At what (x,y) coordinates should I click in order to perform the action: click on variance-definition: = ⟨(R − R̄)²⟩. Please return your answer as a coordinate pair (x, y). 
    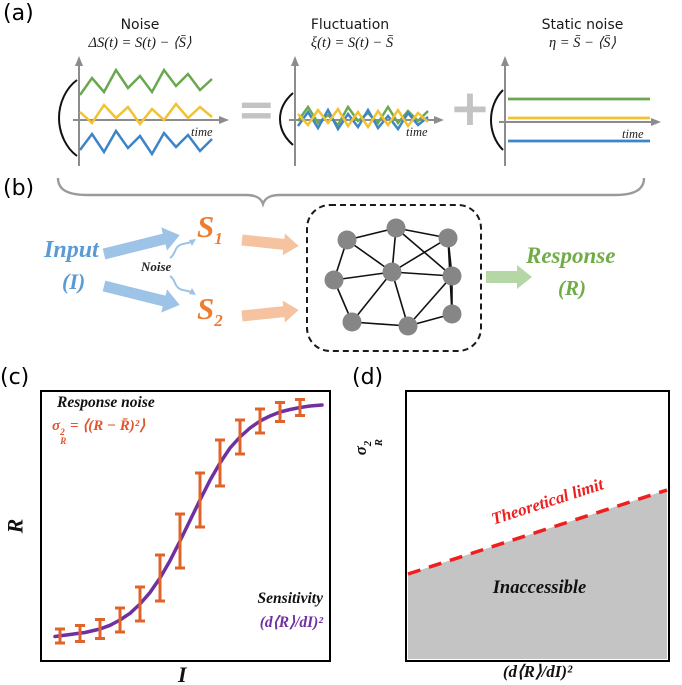
    Looking at the image, I should click on (108, 426).